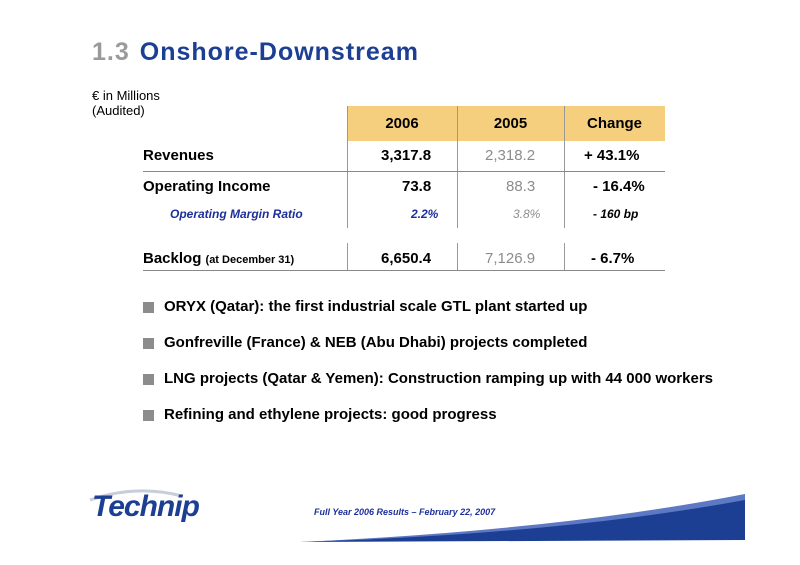 This screenshot has height=565, width=800. I want to click on operating-margin-2005: 3.8%, so click(527, 214).